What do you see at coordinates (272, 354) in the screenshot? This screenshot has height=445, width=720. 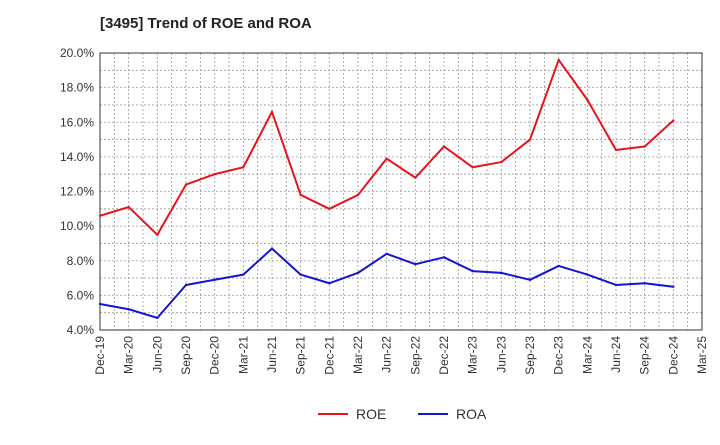 I see `x-tick-label: Jun-21` at bounding box center [272, 354].